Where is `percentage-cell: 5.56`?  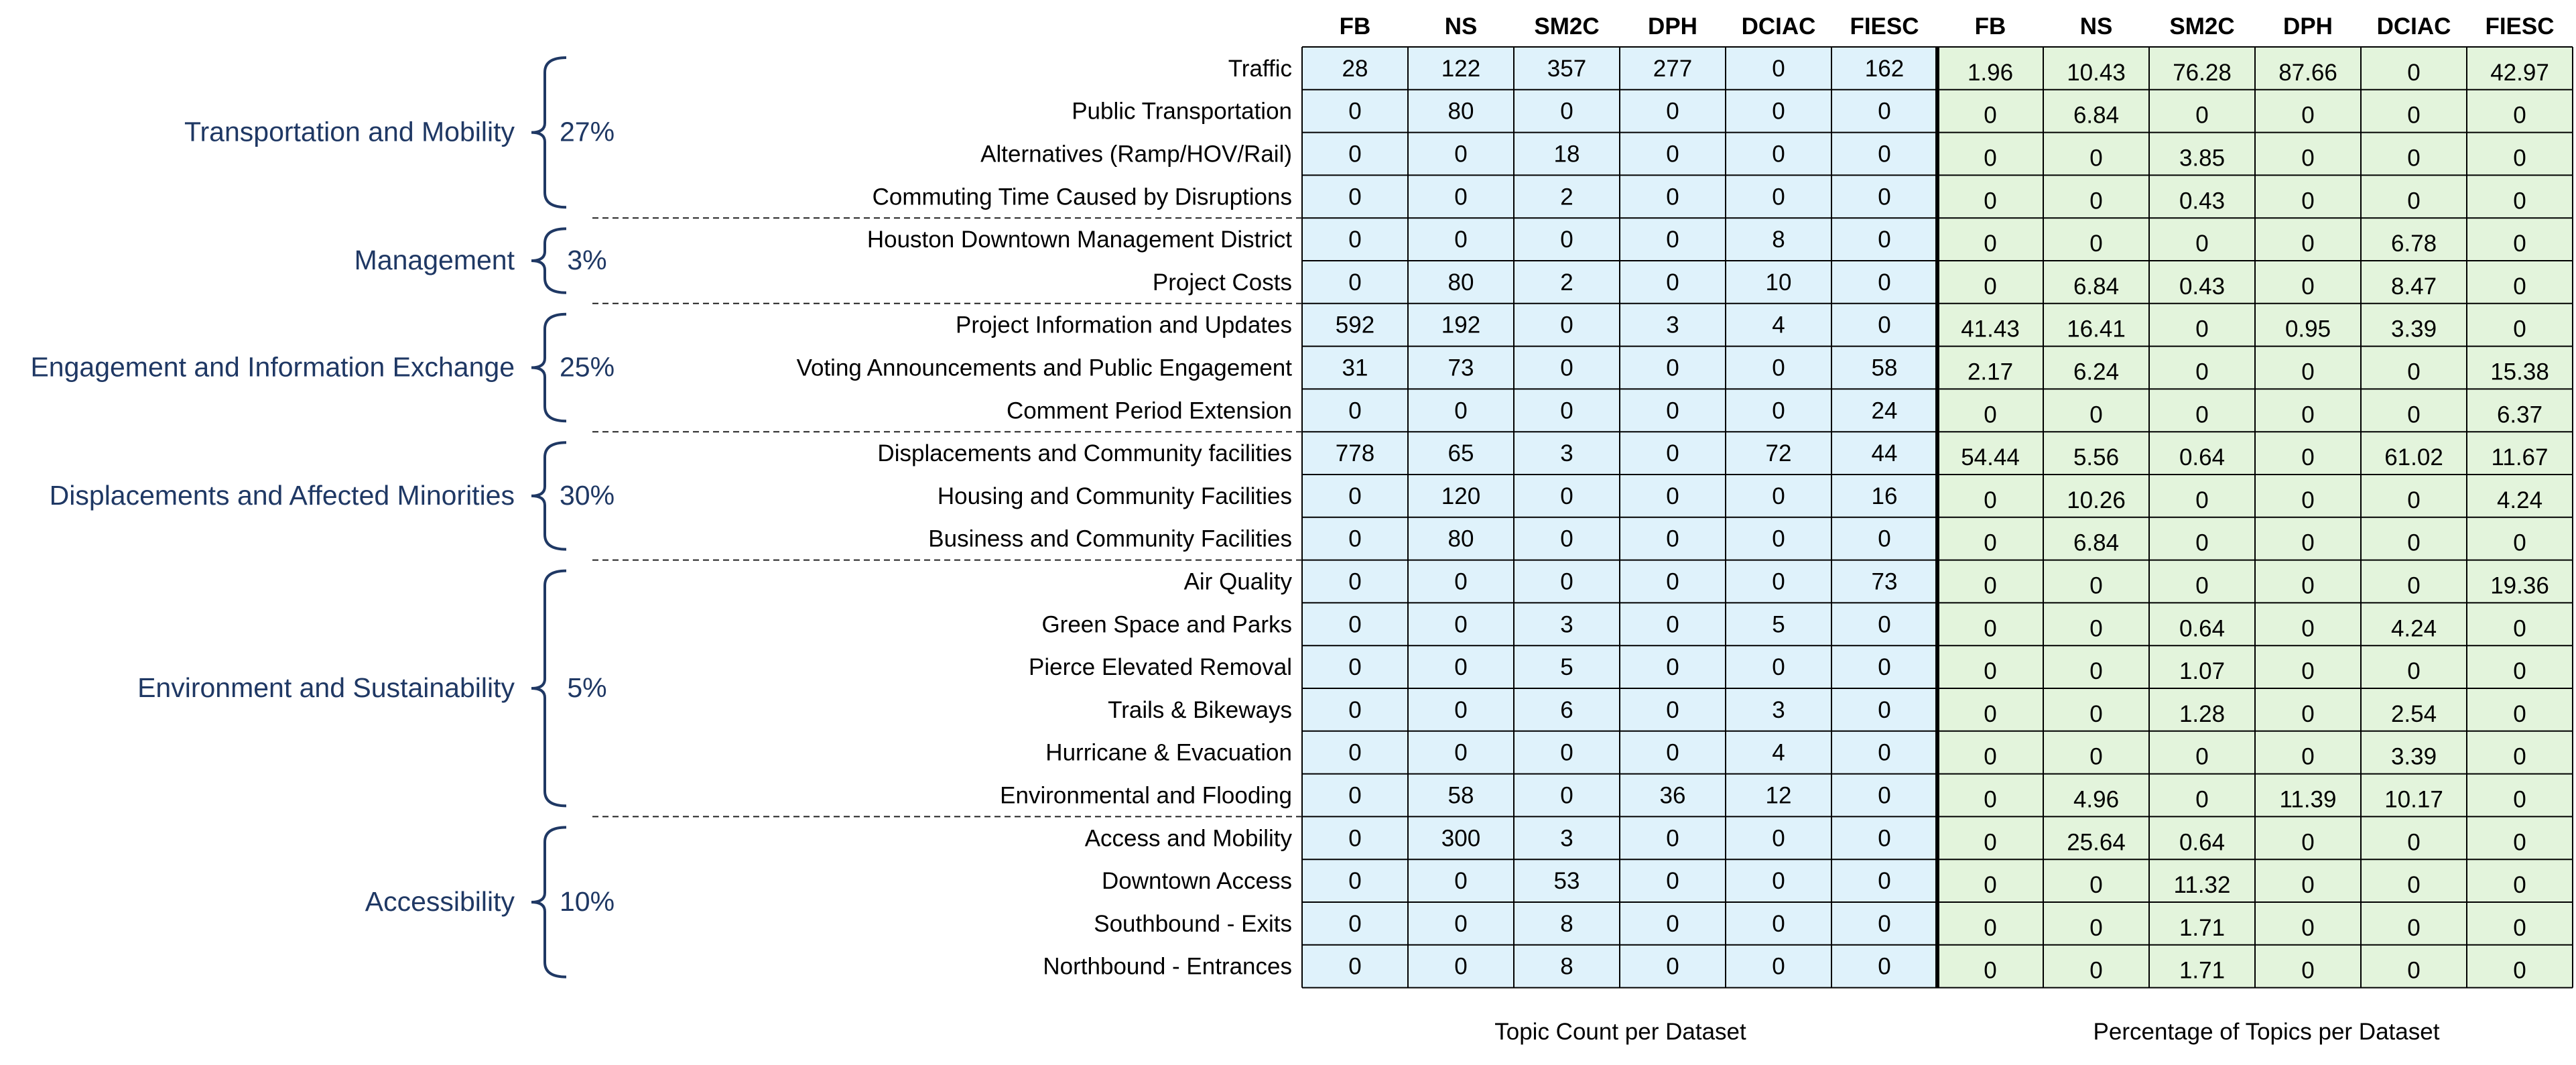 percentage-cell: 5.56 is located at coordinates (2096, 458).